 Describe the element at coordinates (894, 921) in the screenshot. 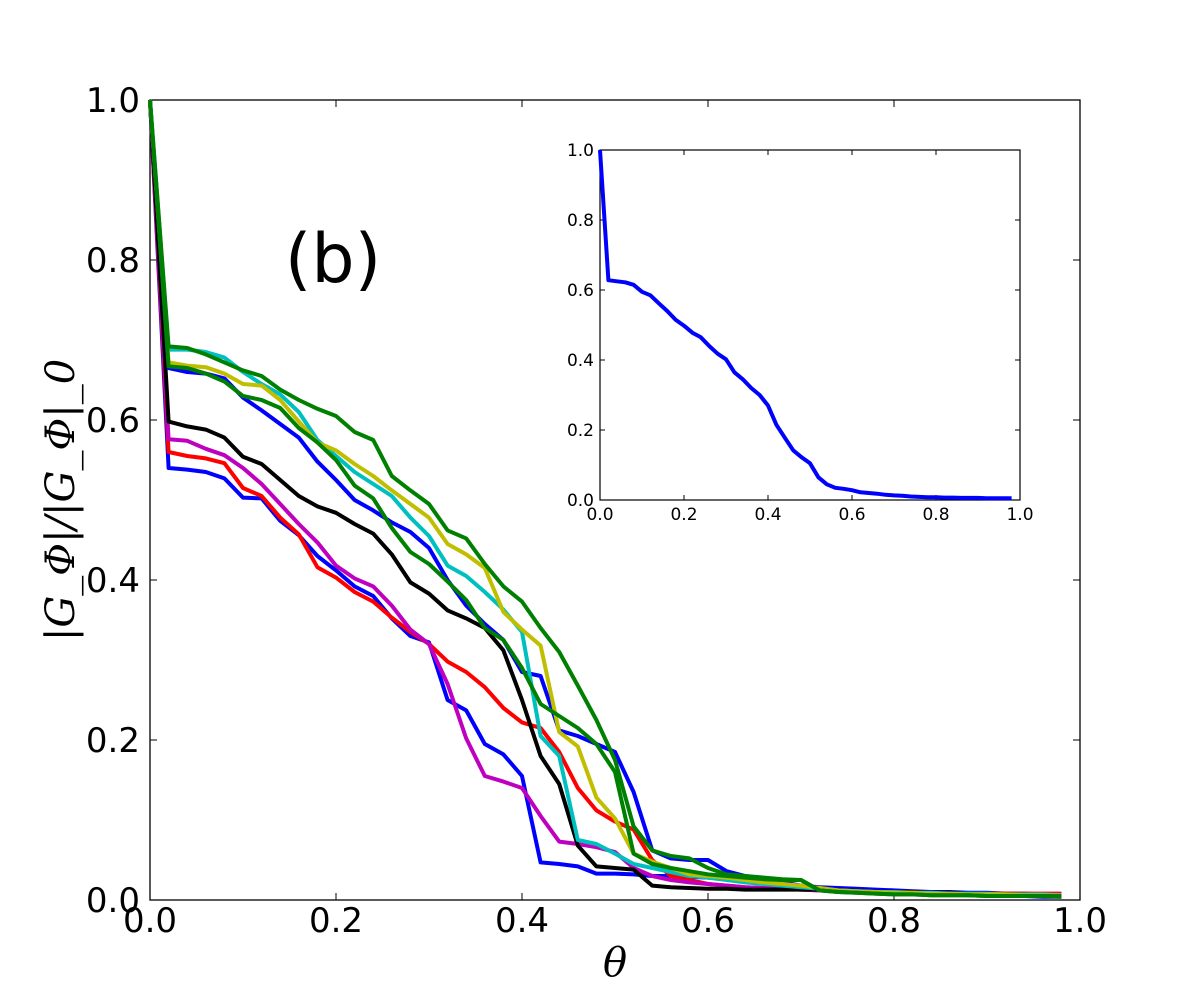

I see `main-x-tick-label: 0.8` at that location.